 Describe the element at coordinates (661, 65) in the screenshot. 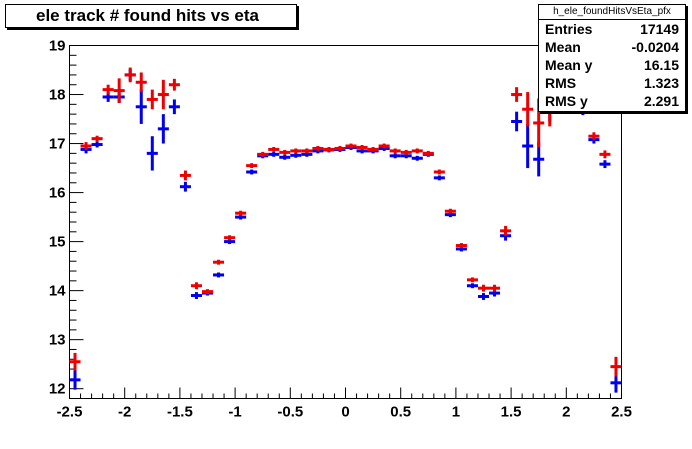

I see `stats-value: 16.15` at that location.